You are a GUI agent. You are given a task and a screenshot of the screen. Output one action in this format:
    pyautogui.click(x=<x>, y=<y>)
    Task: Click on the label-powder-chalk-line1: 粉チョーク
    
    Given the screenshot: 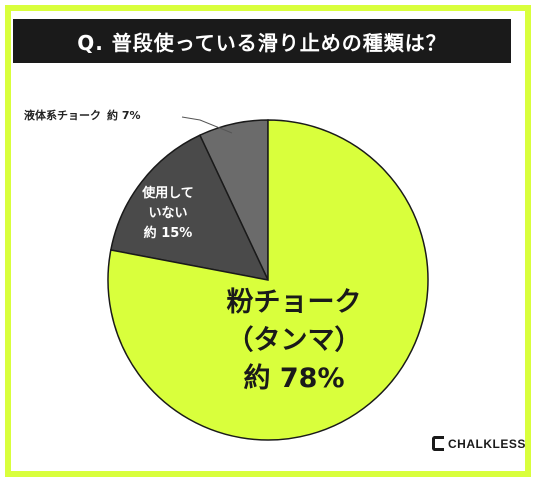 What is the action you would take?
    pyautogui.click(x=294, y=302)
    